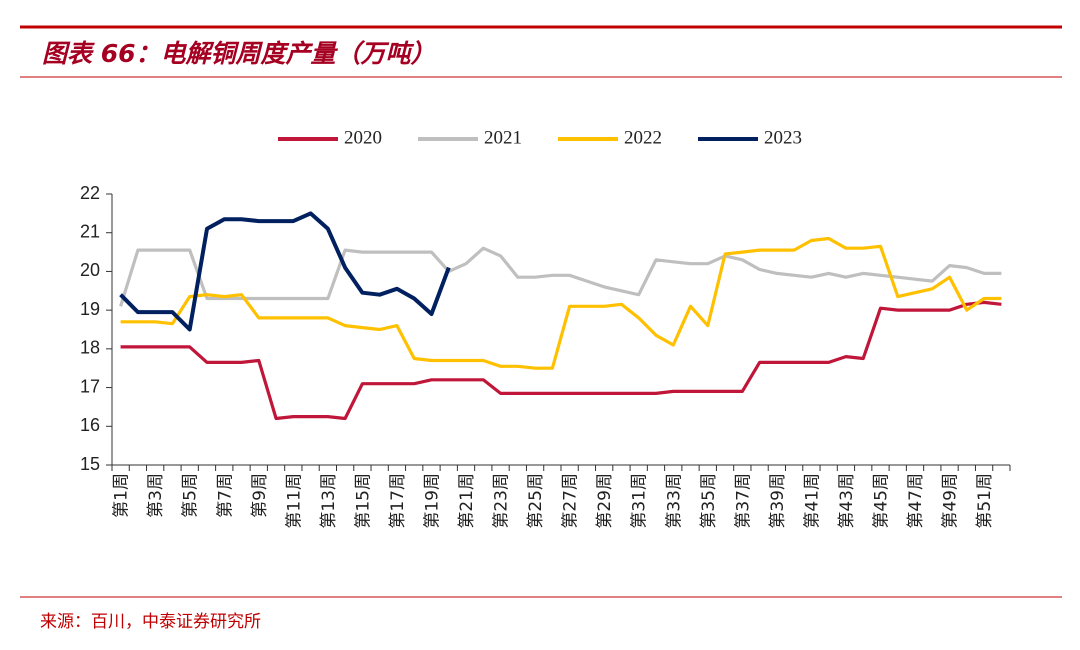 Image resolution: width=1080 pixels, height=650 pixels. Describe the element at coordinates (643, 137) in the screenshot. I see `legend-label: 2022` at that location.